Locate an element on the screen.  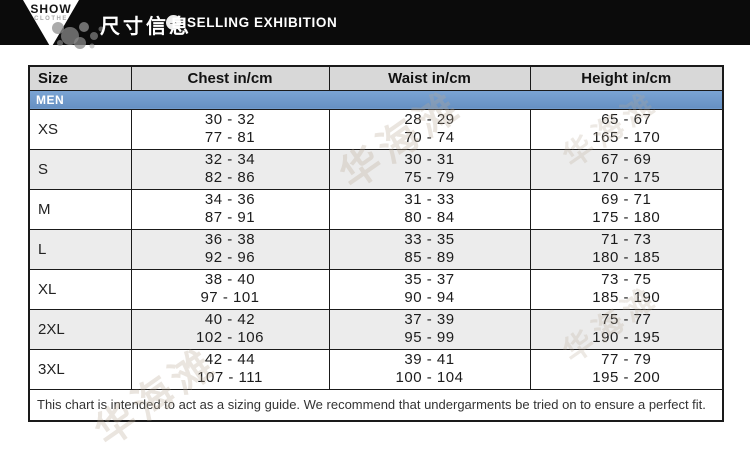
height-cm: 170 - 175 is located at coordinates (626, 177).